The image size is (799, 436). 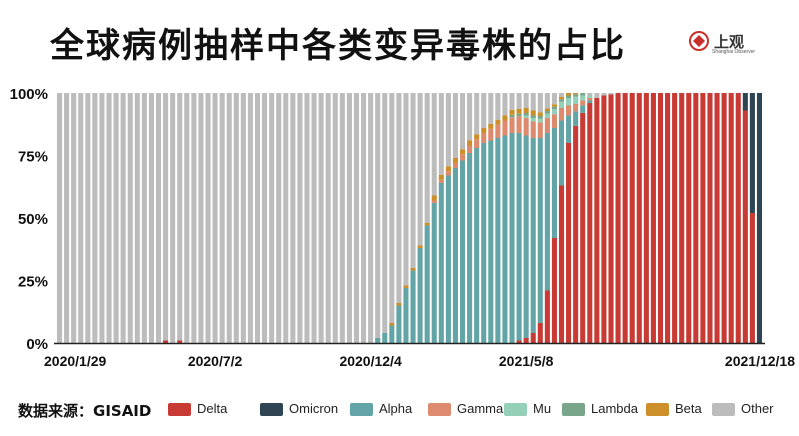 What do you see at coordinates (37, 344) in the screenshot?
I see `y-tick-label: 0%` at bounding box center [37, 344].